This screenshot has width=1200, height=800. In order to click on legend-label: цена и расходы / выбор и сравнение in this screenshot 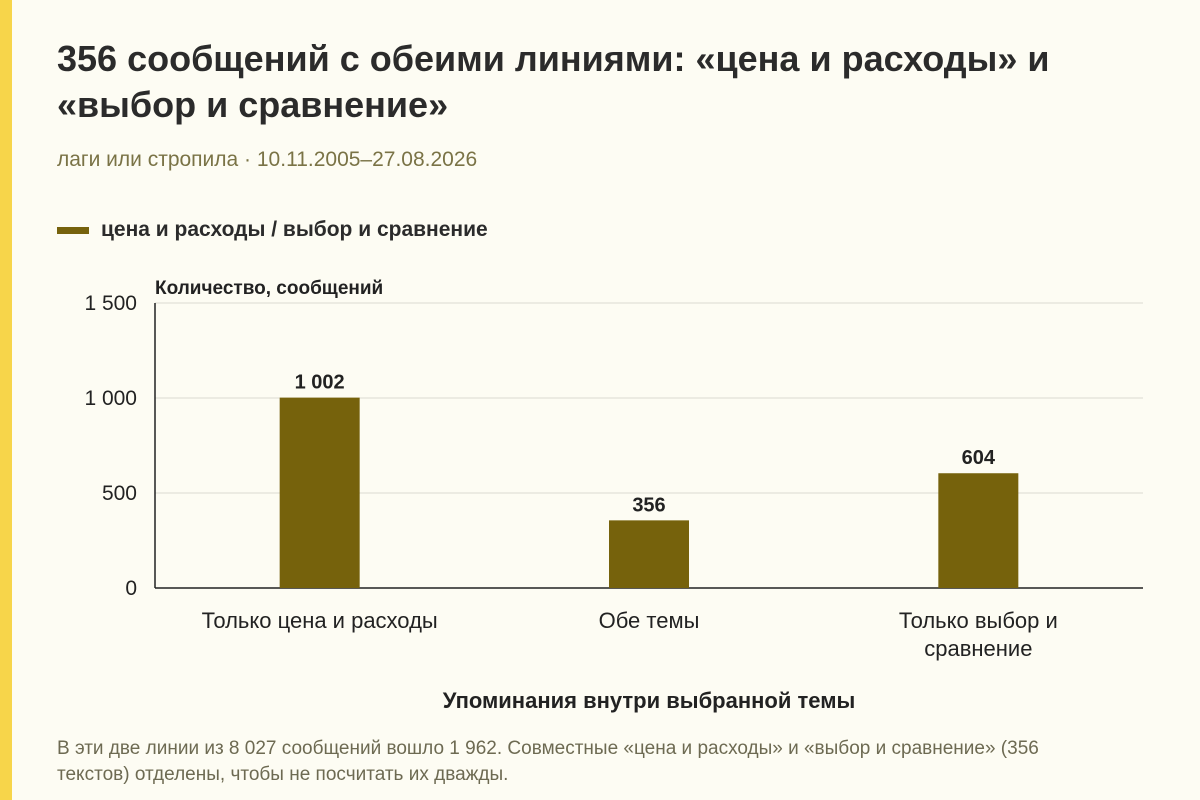, I will do `click(294, 229)`.